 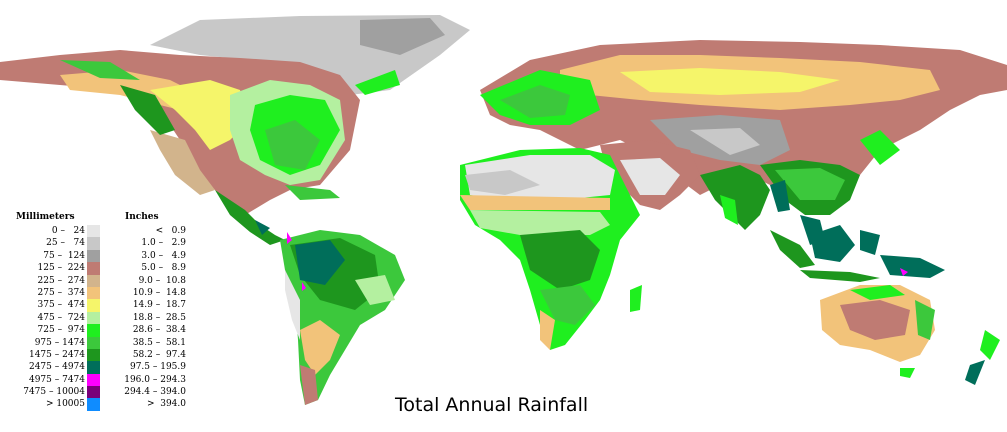 I want to click on legend-mm-range: 225 – 274, so click(x=61, y=280).